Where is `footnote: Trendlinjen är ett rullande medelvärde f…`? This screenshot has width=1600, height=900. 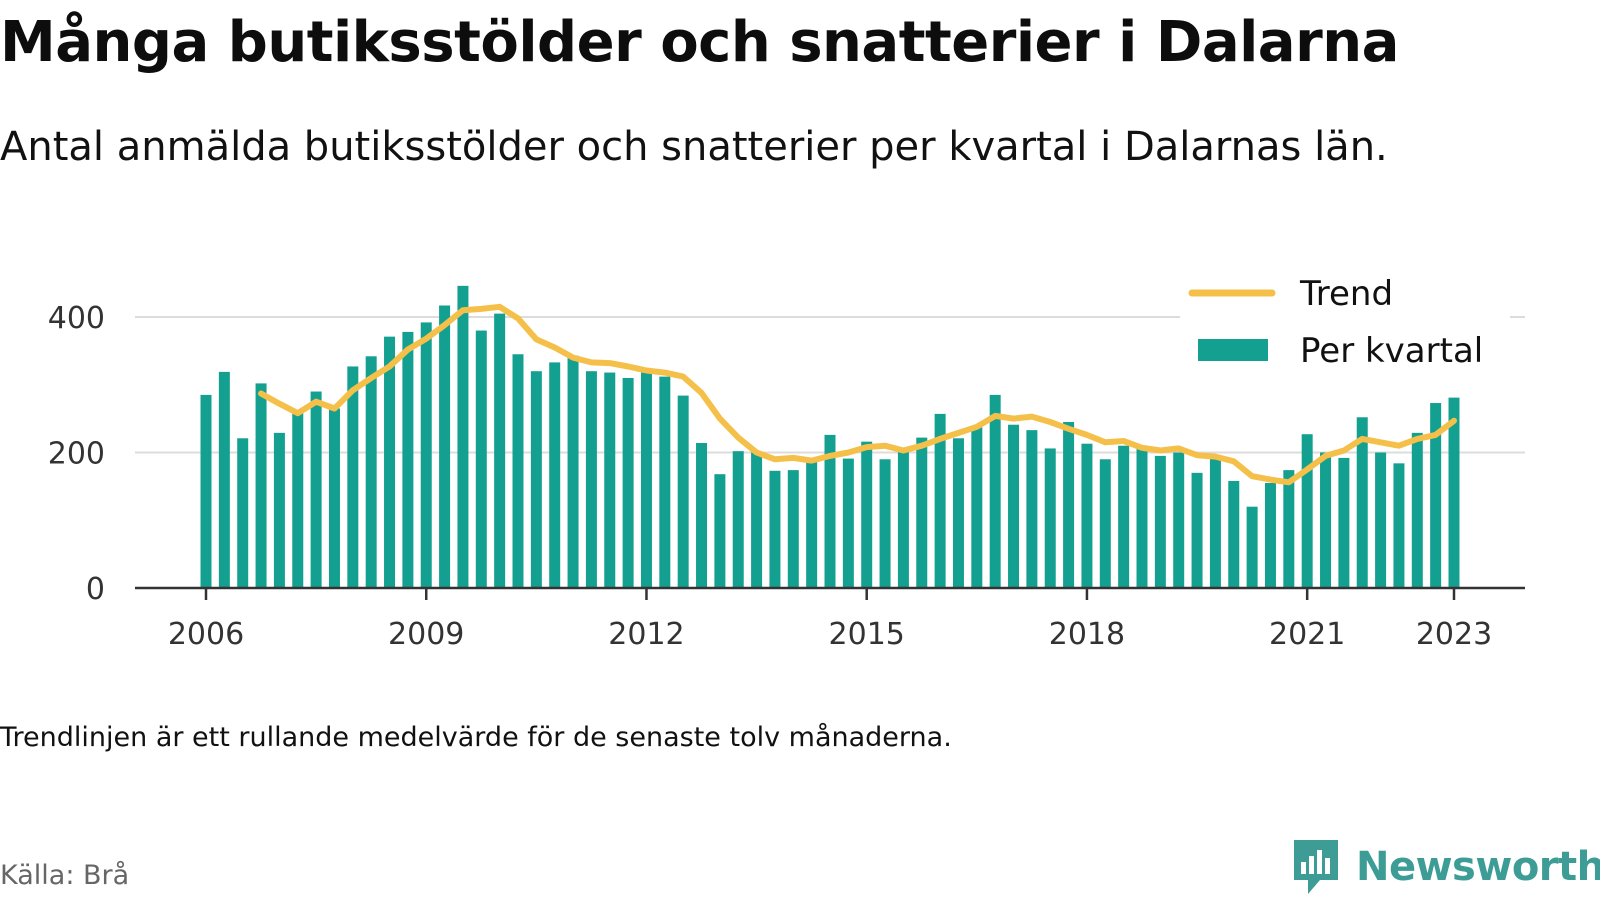
footnote: Trendlinjen är ett rullande medelvärde f… is located at coordinates (476, 737).